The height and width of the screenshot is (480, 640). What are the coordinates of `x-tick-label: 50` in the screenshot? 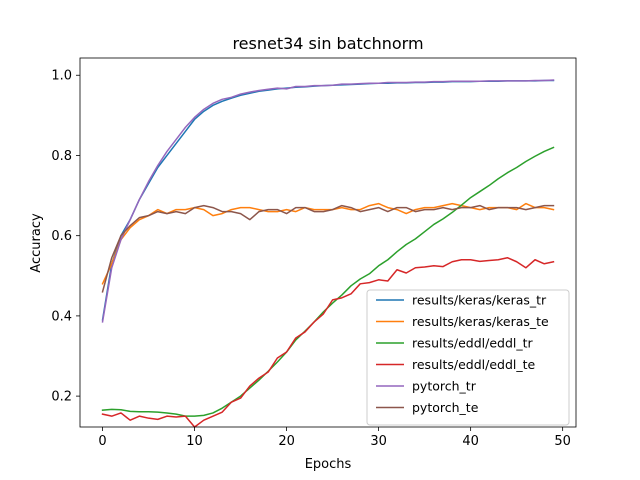 It's located at (562, 441).